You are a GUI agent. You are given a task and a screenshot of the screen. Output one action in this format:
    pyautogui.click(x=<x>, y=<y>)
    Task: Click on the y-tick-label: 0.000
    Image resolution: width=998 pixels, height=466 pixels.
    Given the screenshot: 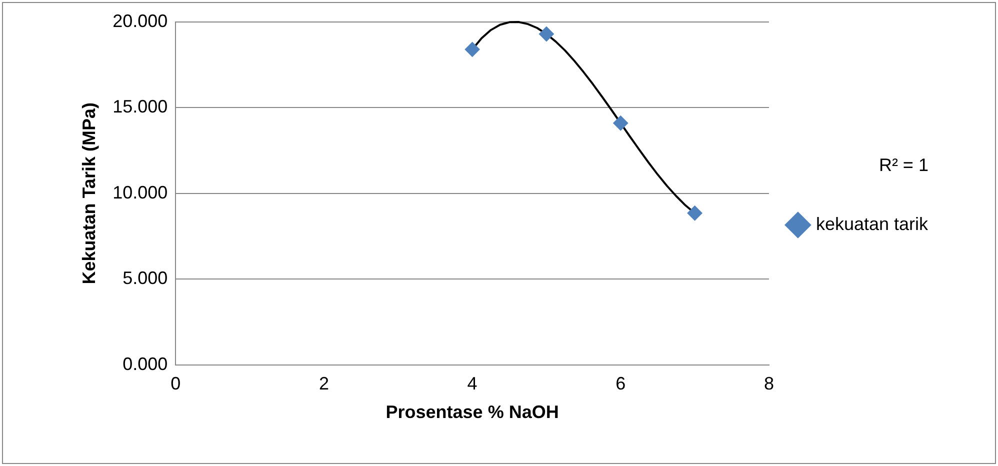 What is the action you would take?
    pyautogui.click(x=145, y=364)
    